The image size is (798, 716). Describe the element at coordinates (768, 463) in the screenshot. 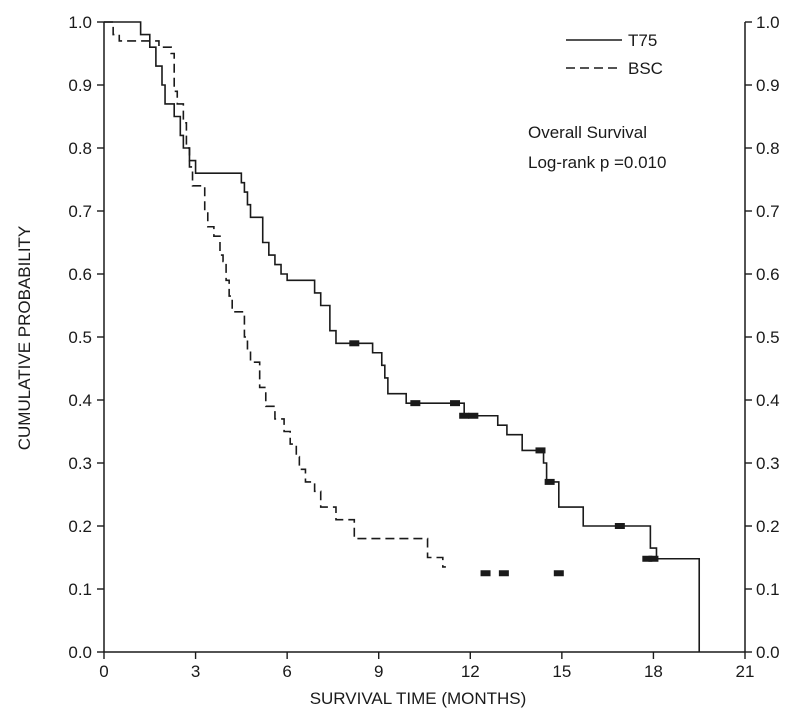

I see `y-tick-right-label: 0.3` at that location.